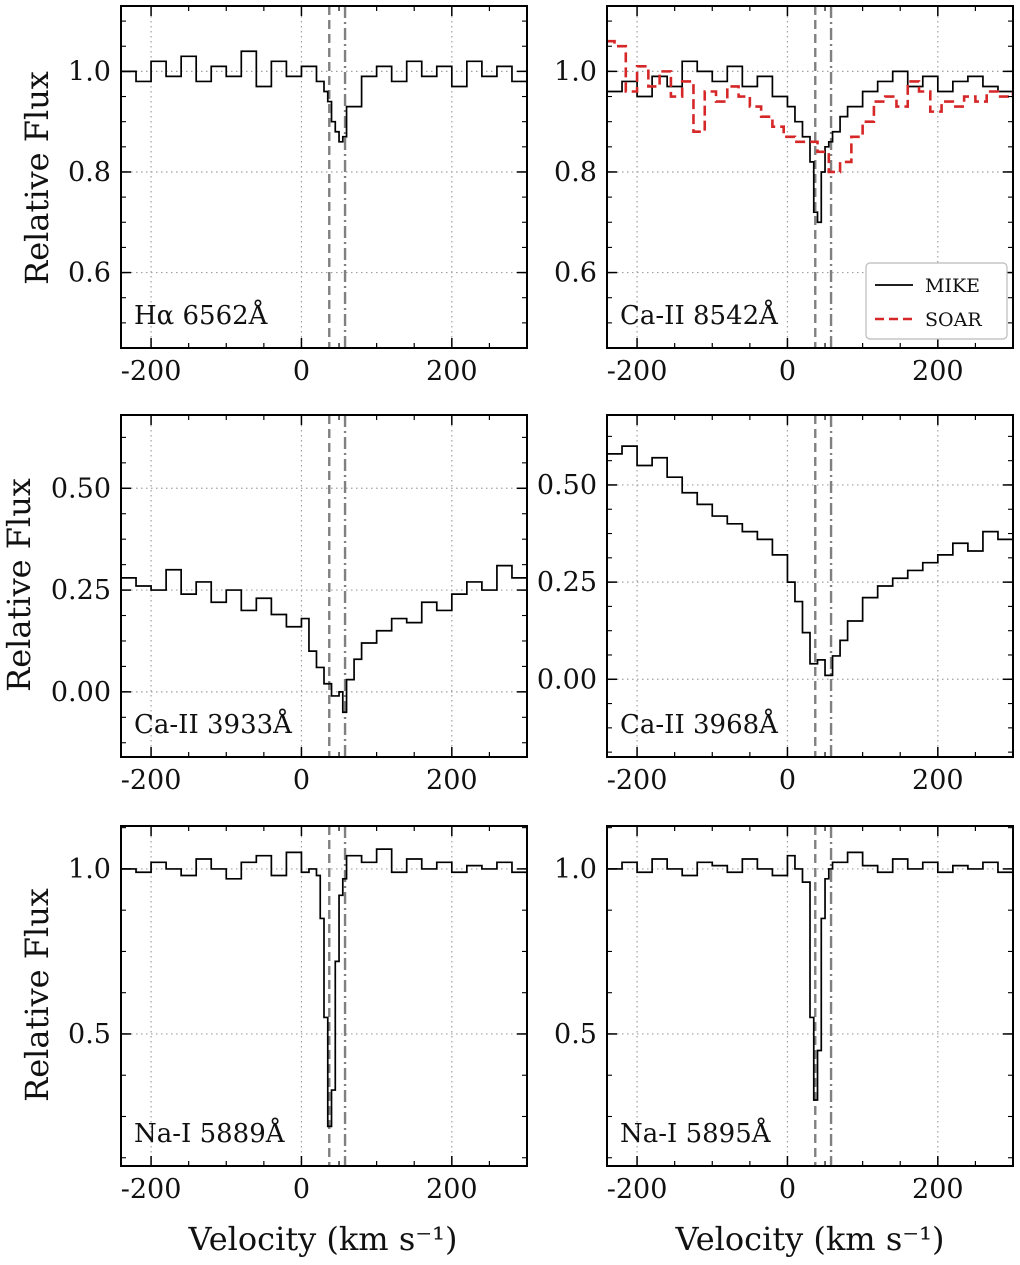  I want to click on panel-2: -200 0 200 0.6 0.8 1.0 Ca-II 8542Å, so click(784, 196).